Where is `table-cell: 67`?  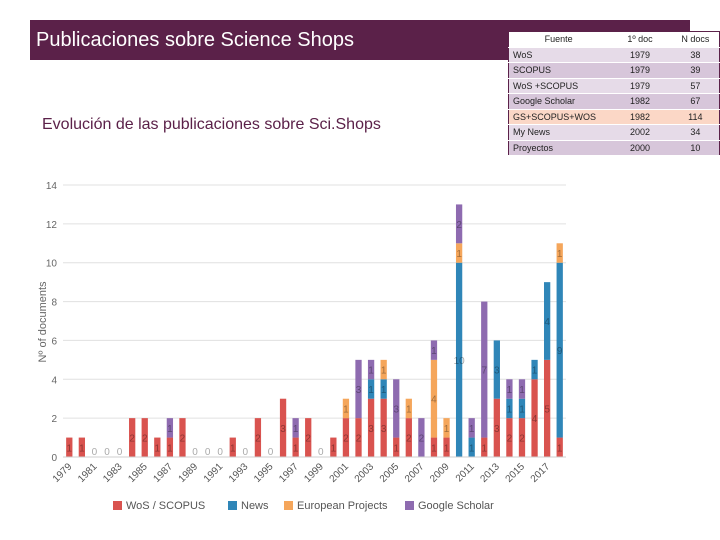 table-cell: 67 is located at coordinates (695, 101).